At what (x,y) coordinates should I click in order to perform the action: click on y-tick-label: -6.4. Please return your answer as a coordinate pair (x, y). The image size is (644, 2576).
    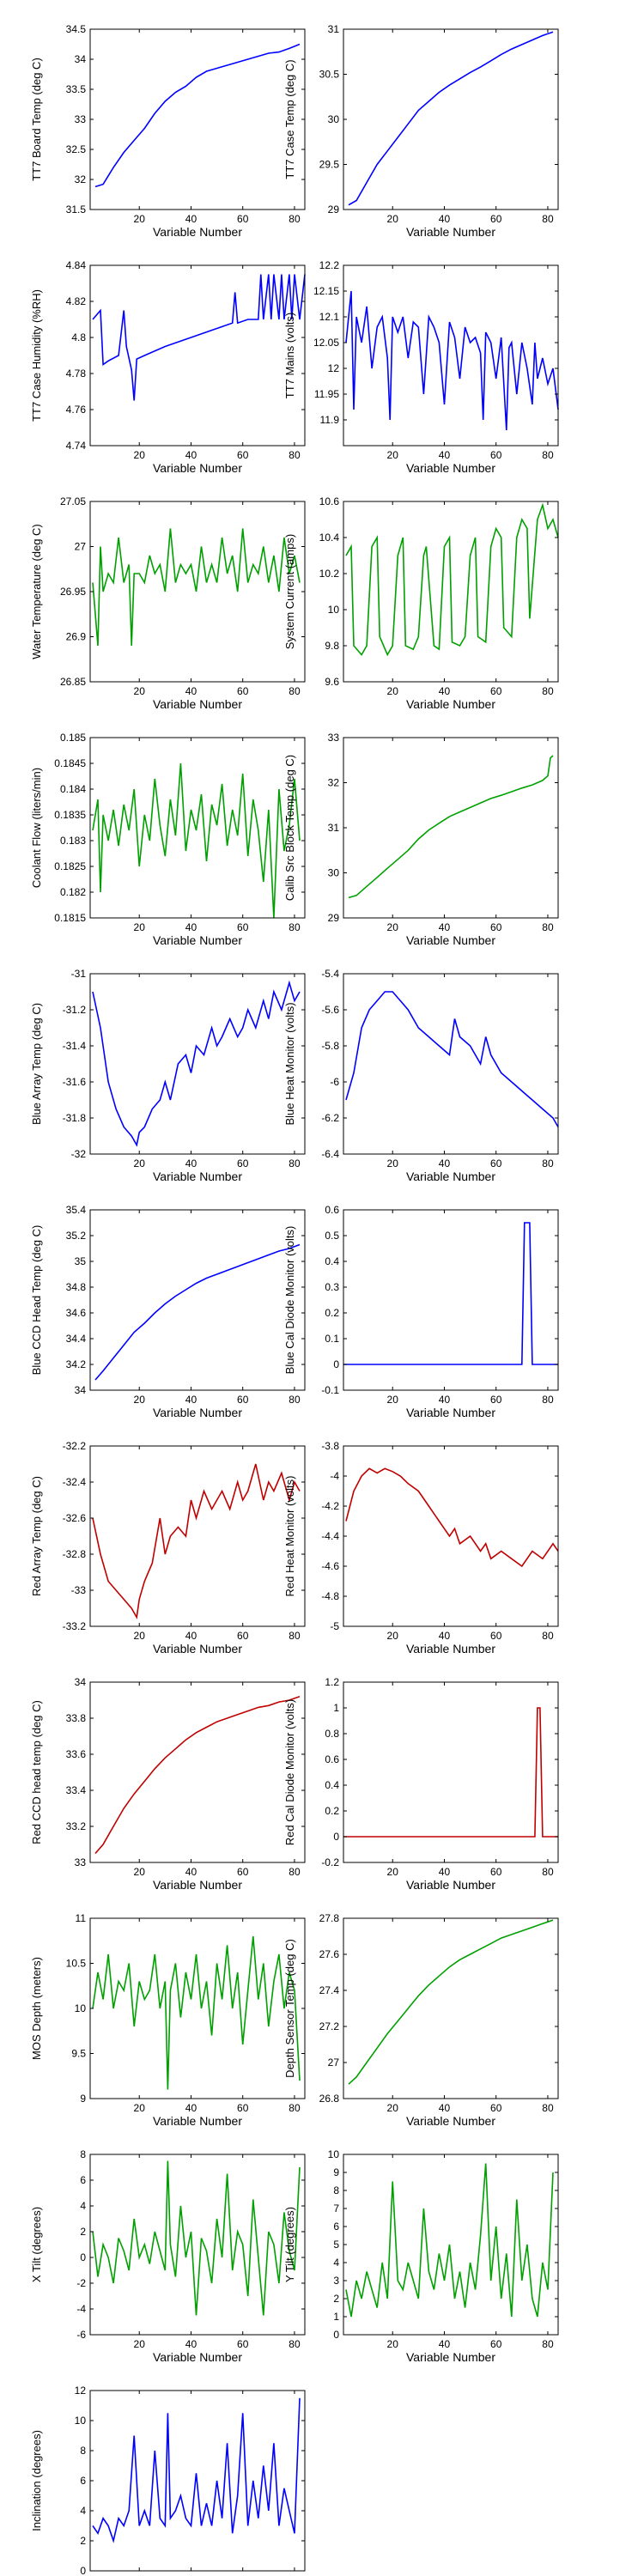
    Looking at the image, I should click on (330, 1154).